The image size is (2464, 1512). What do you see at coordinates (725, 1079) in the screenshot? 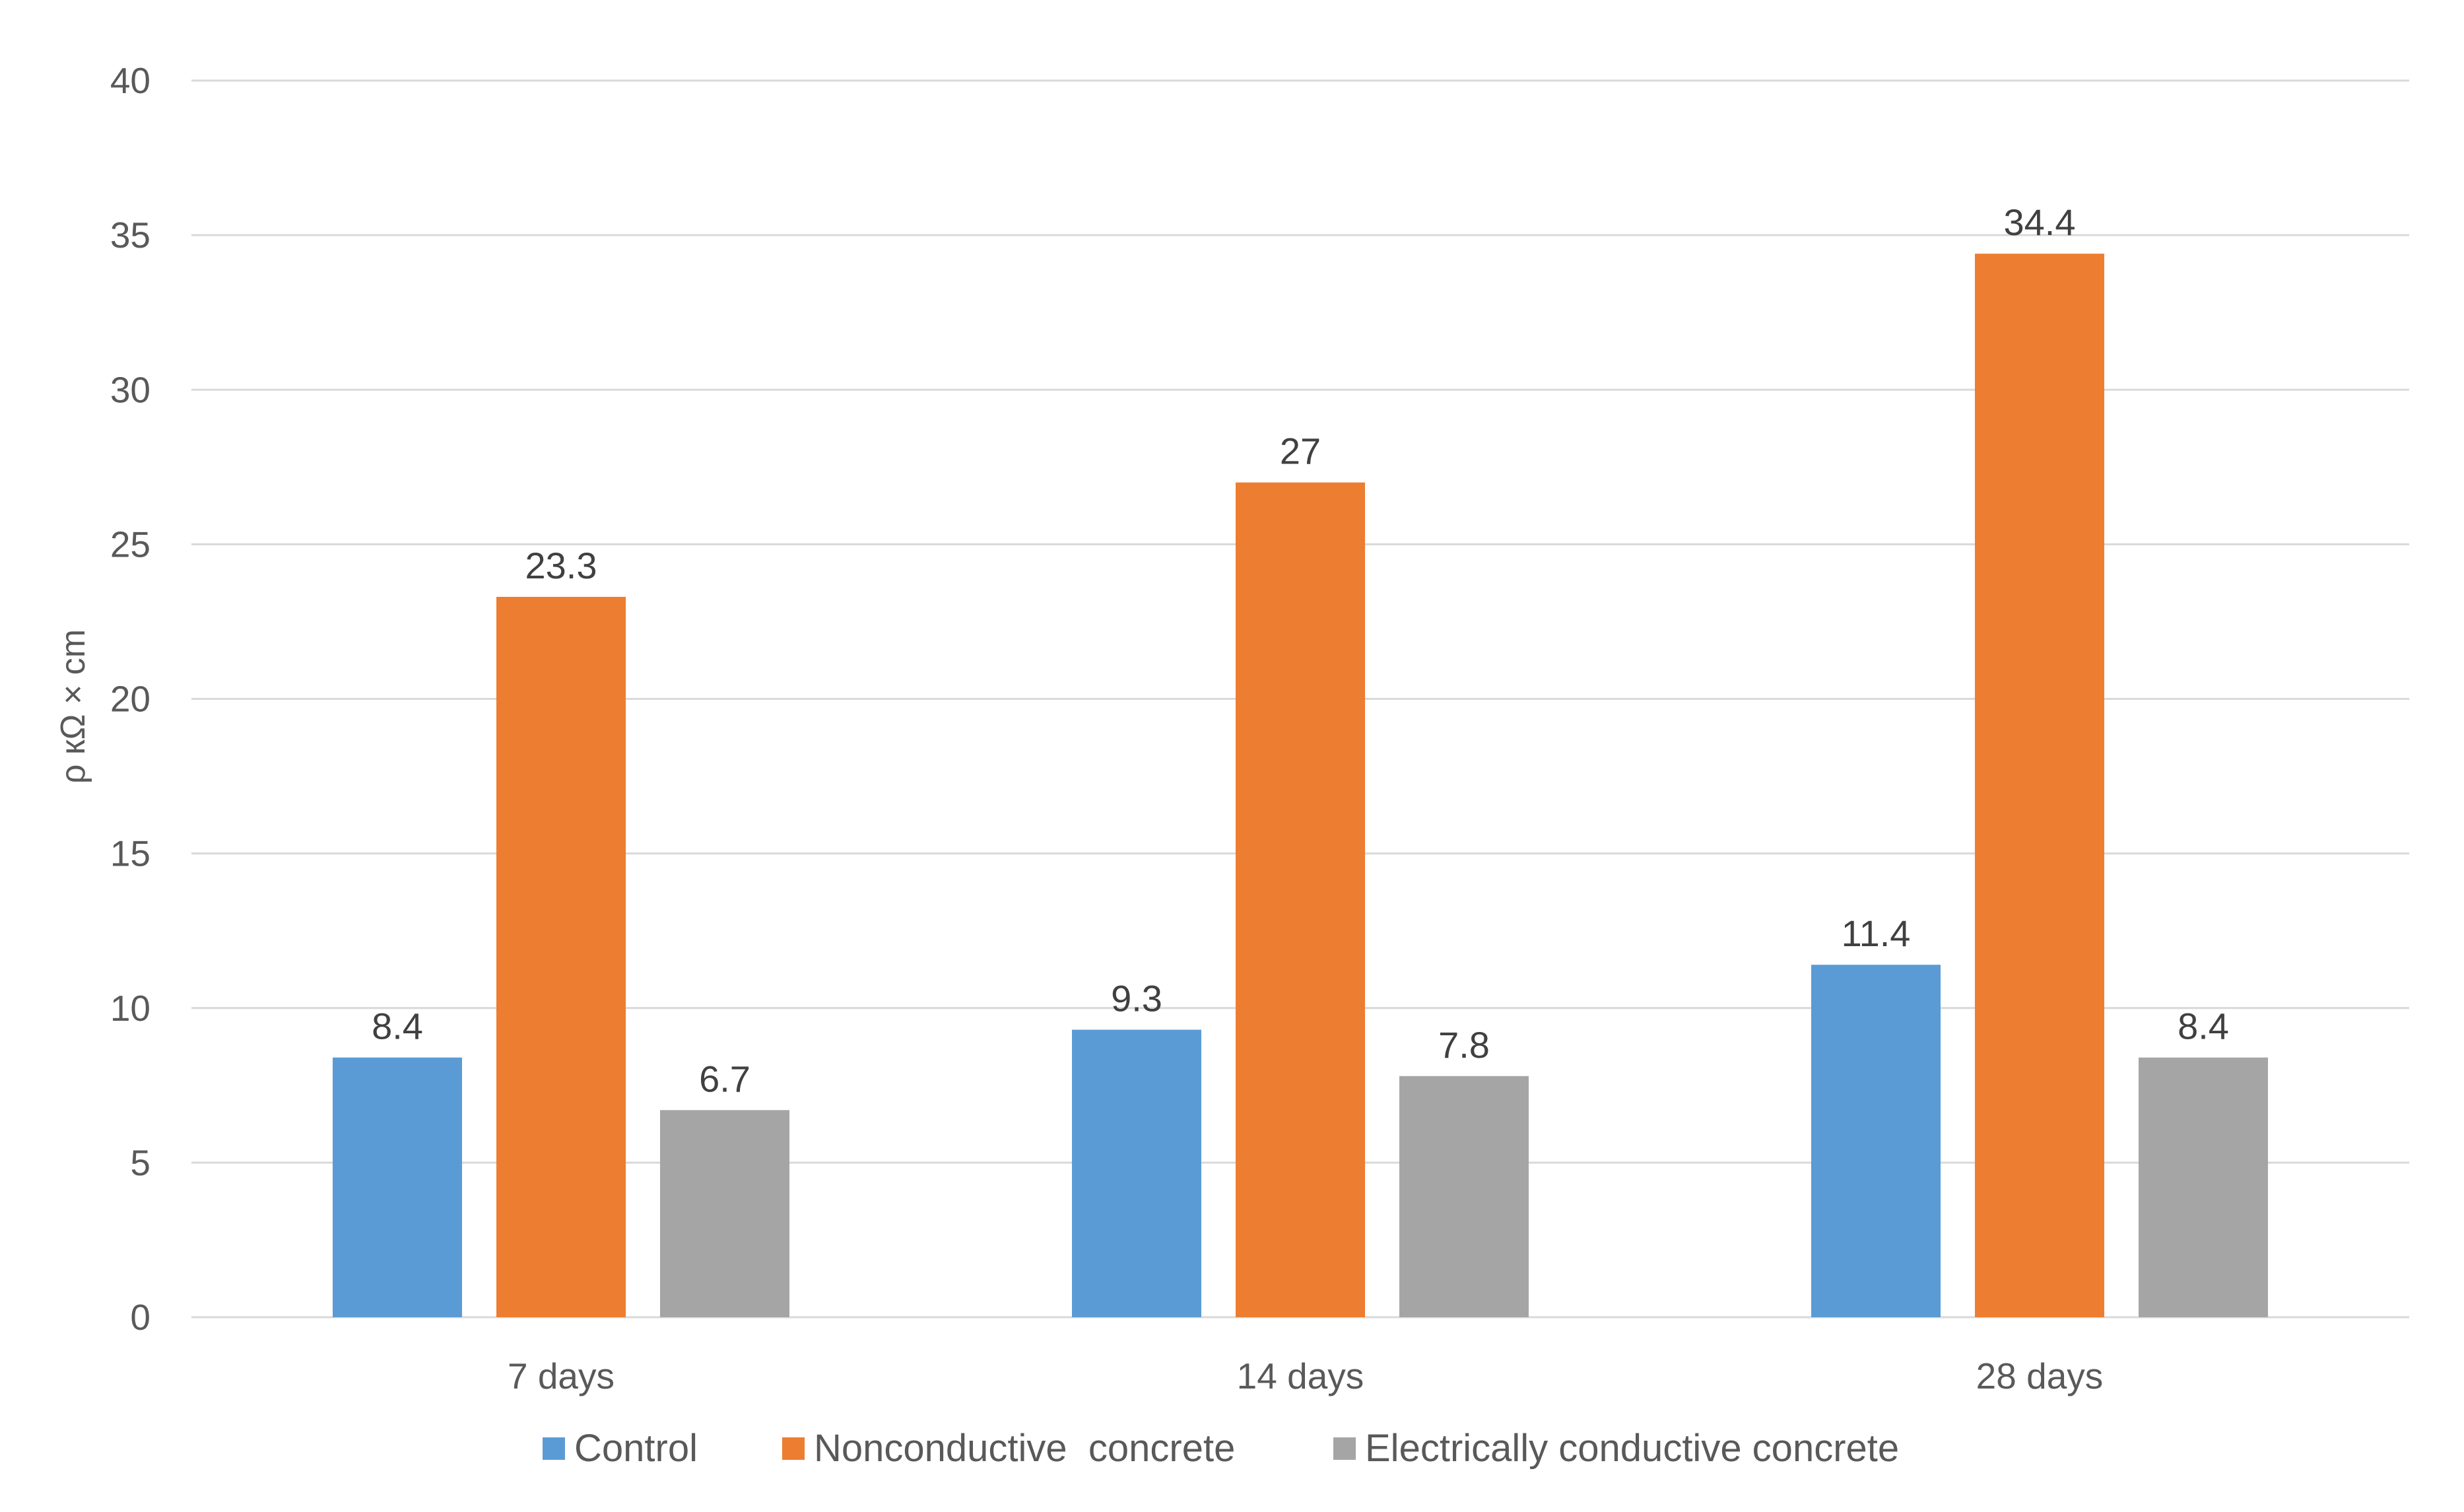
I see `data-label: 6.7` at bounding box center [725, 1079].